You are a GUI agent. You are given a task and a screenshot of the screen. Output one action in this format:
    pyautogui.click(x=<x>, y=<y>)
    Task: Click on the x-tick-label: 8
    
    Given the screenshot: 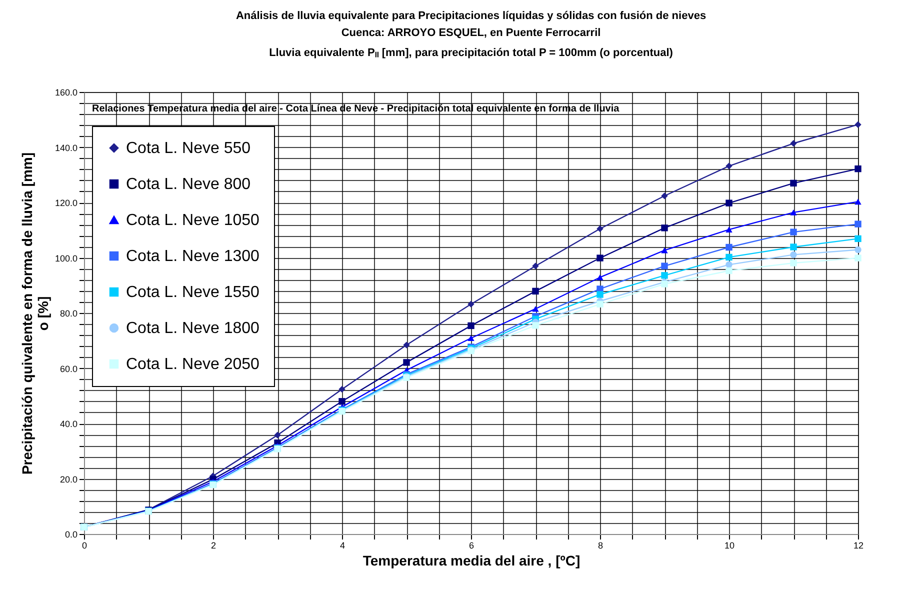 What is the action you would take?
    pyautogui.click(x=601, y=545)
    